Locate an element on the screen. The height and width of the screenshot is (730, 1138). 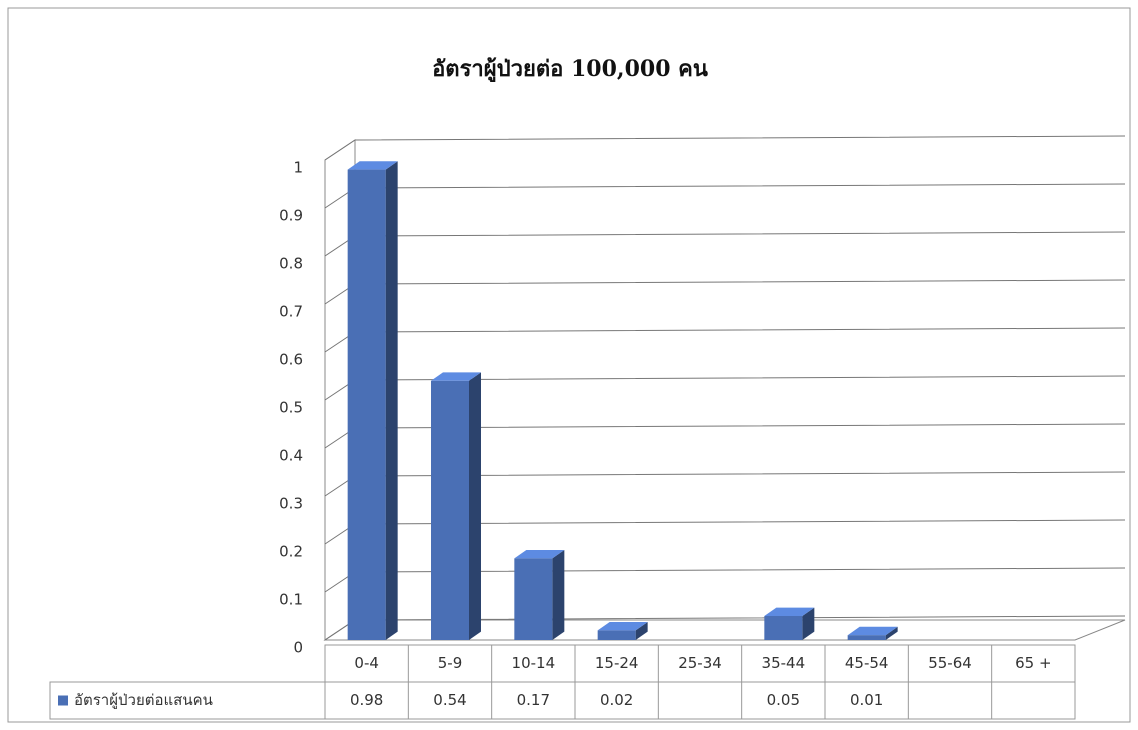
x-tick-label: 5-9 is located at coordinates (450, 663).